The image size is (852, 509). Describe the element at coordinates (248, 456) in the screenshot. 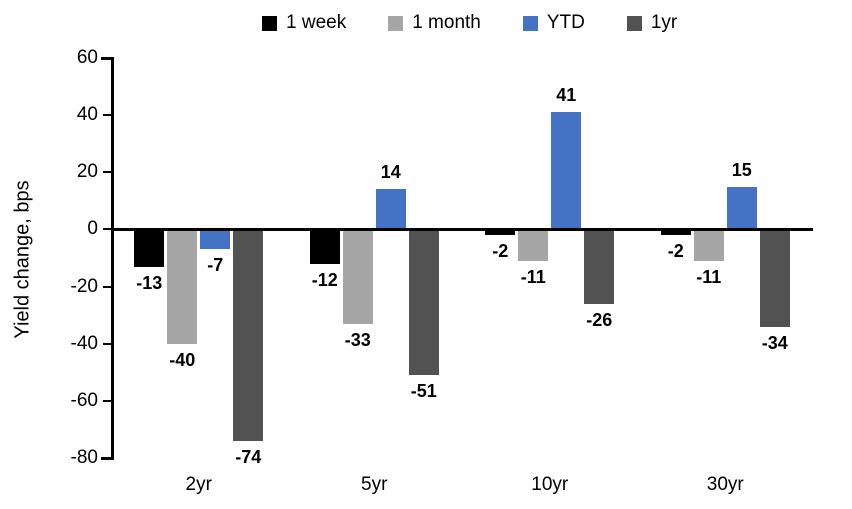

I see `bar-value-label: -74` at that location.